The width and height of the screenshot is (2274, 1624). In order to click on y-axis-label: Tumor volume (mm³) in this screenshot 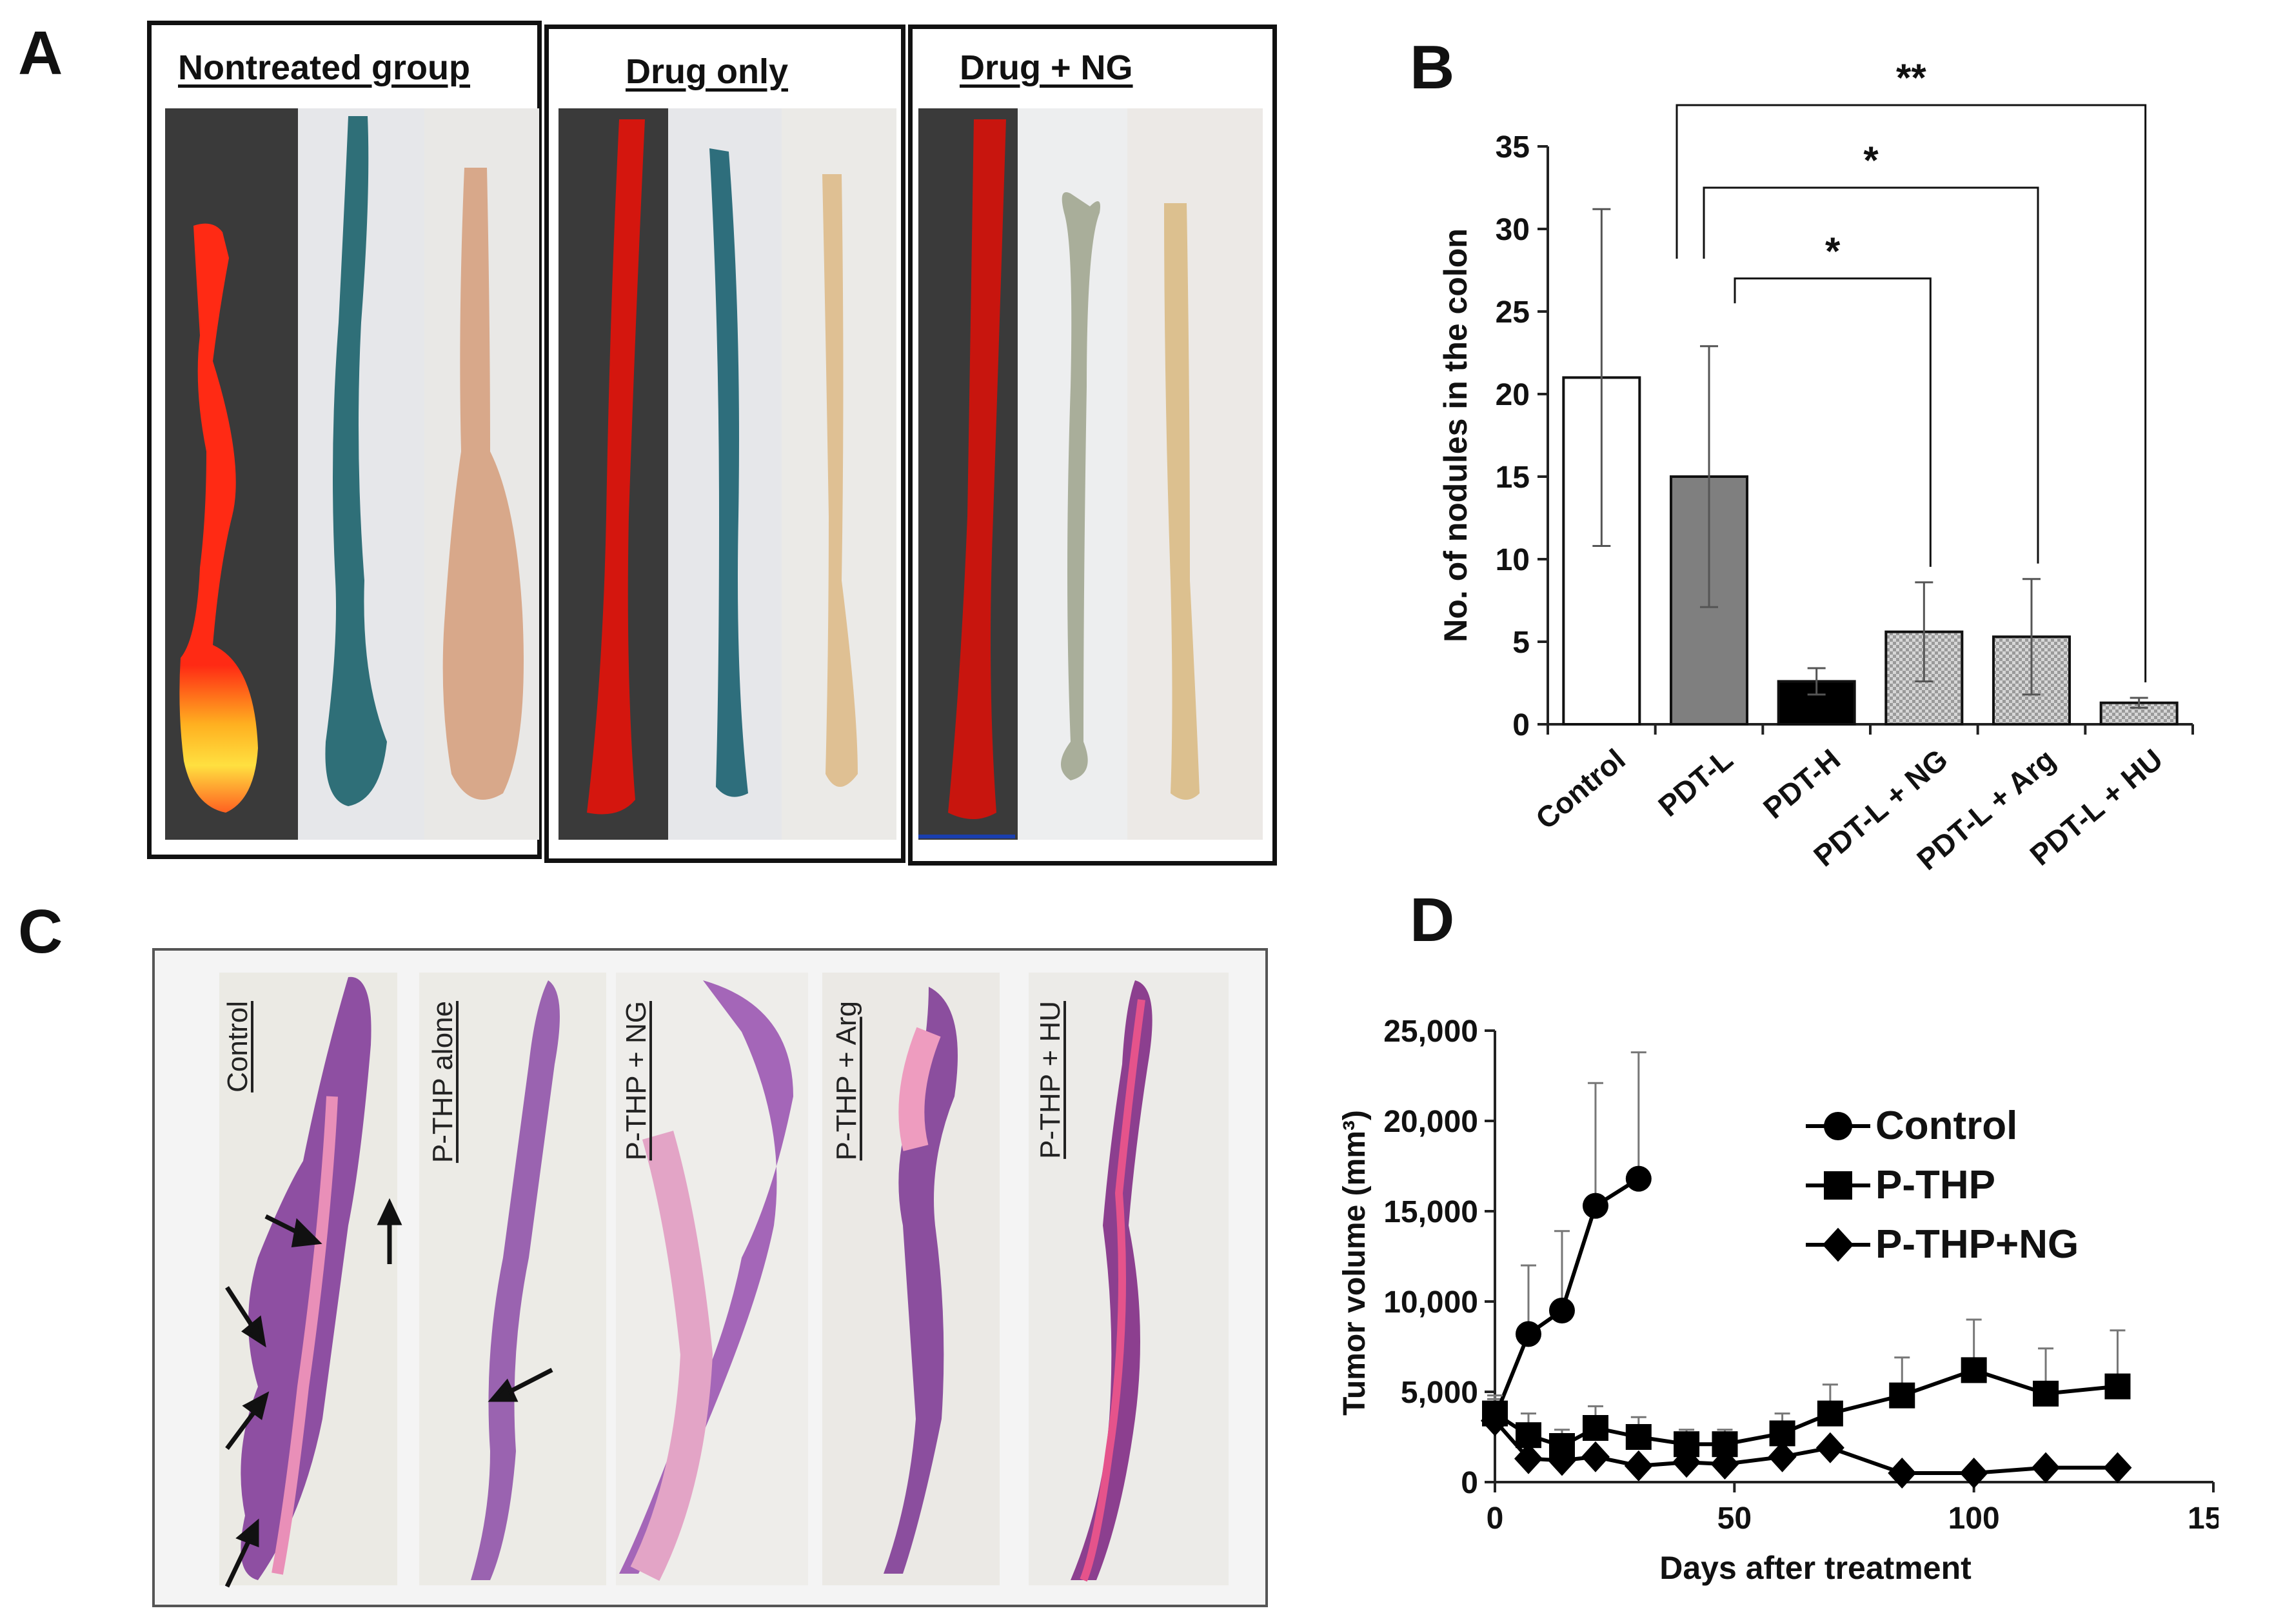, I will do `click(1355, 1263)`.